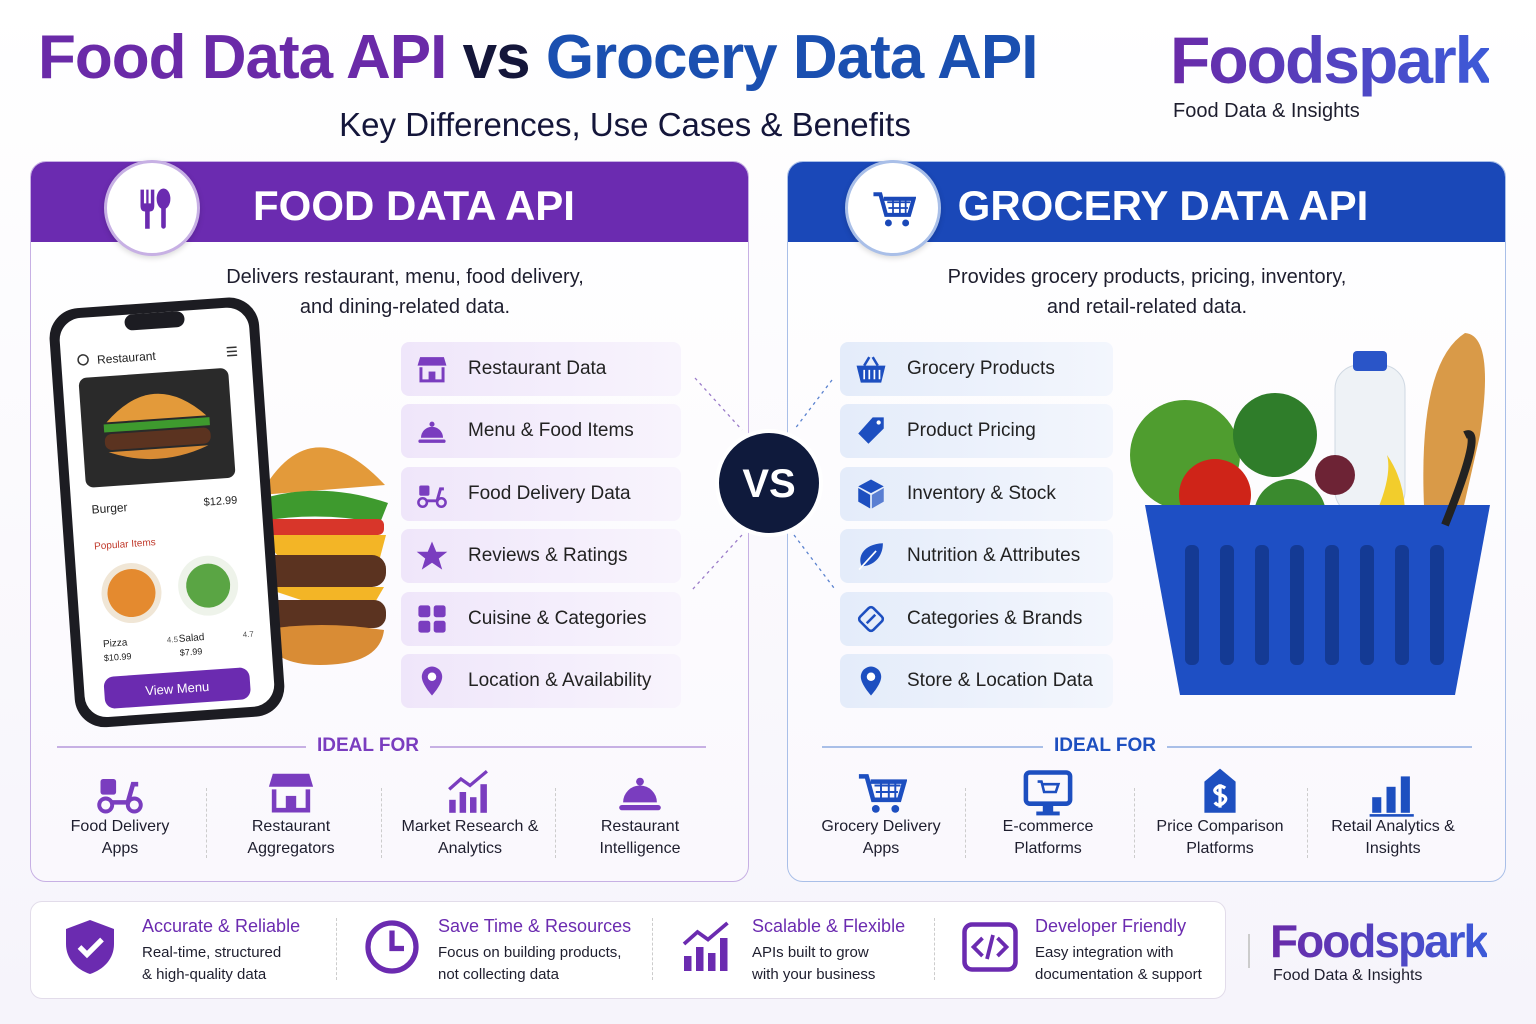  Describe the element at coordinates (242, 57) in the screenshot. I see `title-food: Food Data API` at that location.